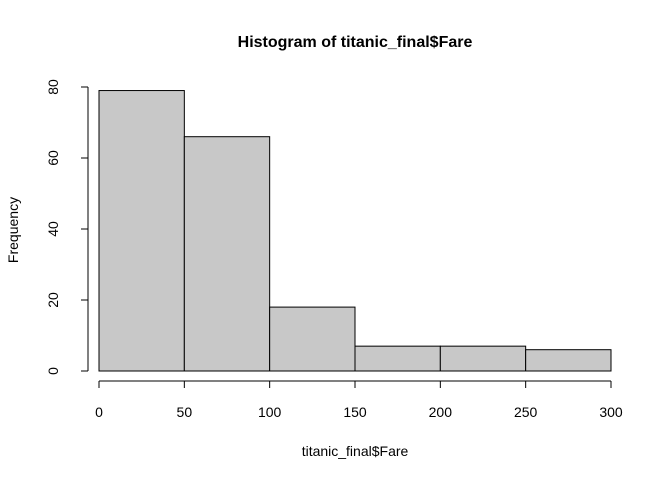 Image resolution: width=672 pixels, height=480 pixels. What do you see at coordinates (185, 412) in the screenshot?
I see `x-tick-label-1: 50` at bounding box center [185, 412].